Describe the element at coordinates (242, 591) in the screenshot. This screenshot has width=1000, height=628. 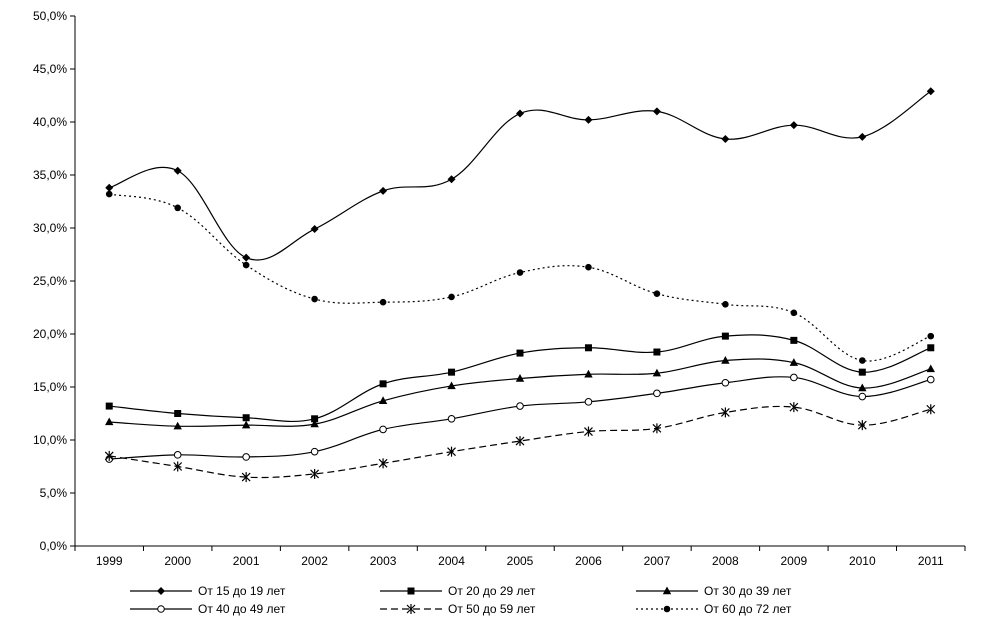
I see `legend-label: От 15 до 19 лет` at that location.